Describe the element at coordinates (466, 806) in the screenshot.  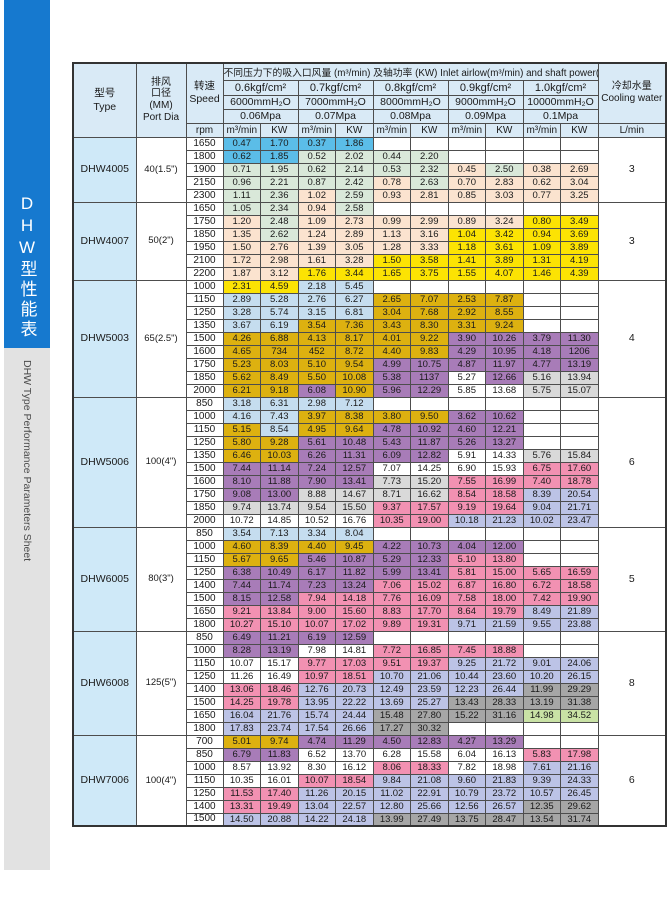
I see `value-cell: 12.56` at that location.